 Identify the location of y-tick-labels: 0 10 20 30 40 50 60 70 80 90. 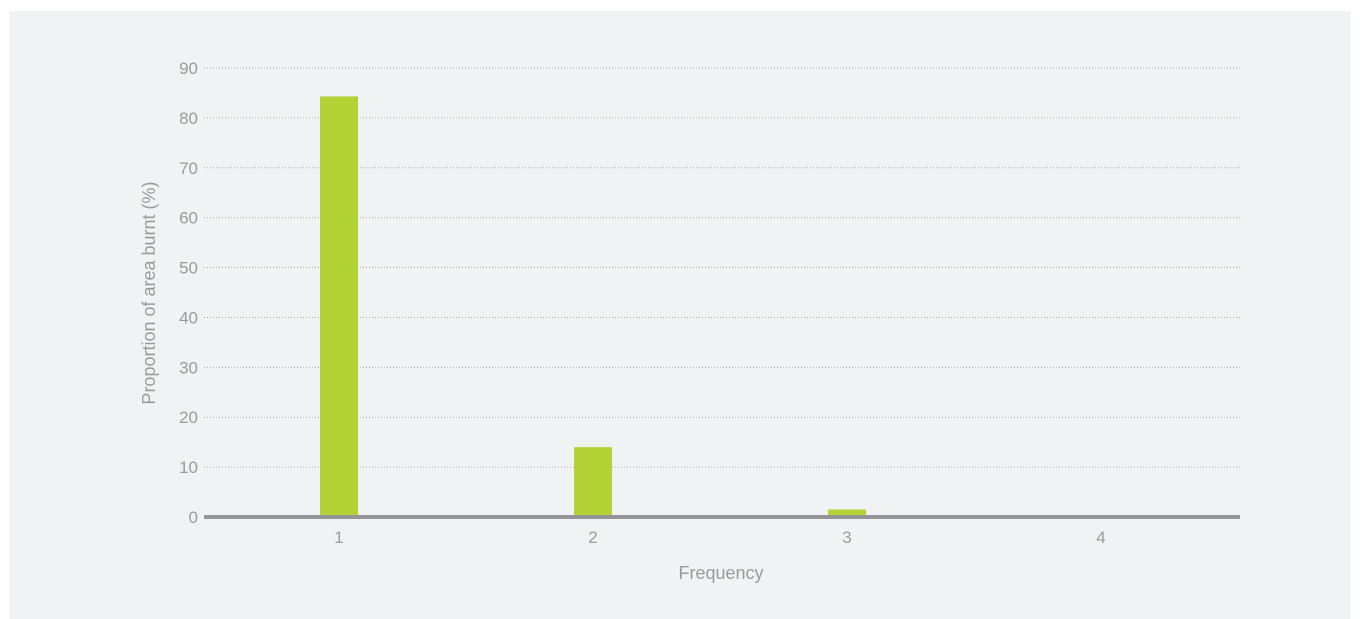
(188, 293).